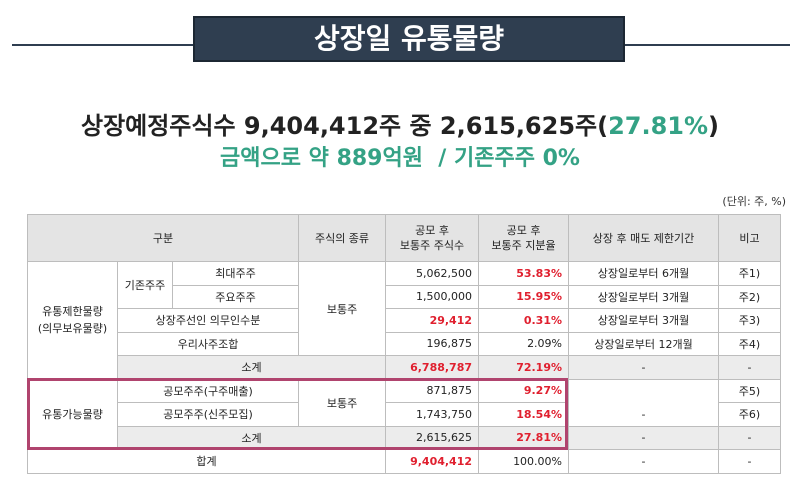  I want to click on group-cell: 유통제한물량 (의무보유물량), so click(72, 320).